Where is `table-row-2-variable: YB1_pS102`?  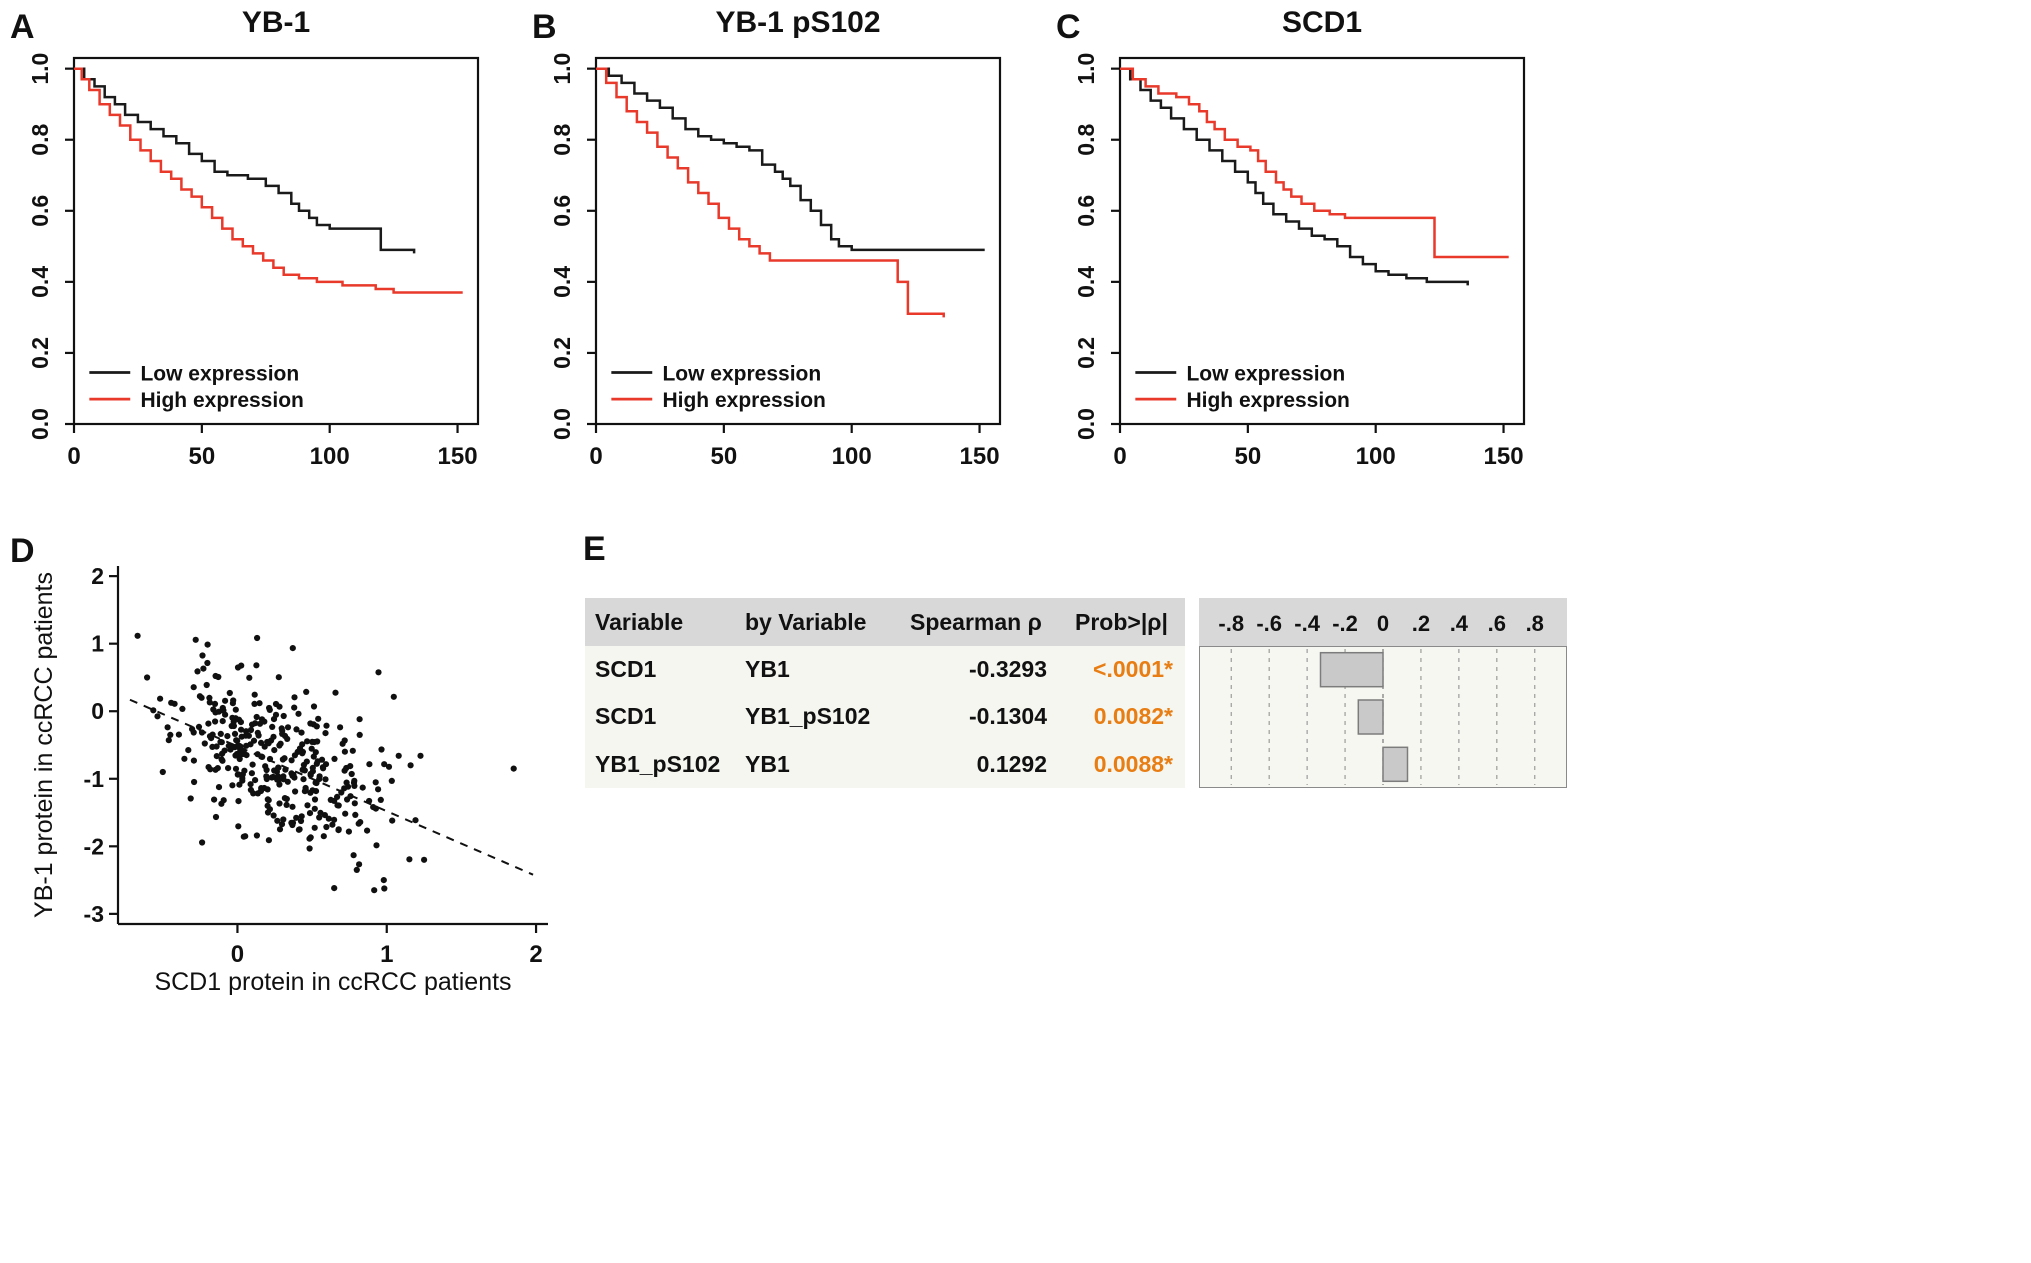
table-row-2-variable: YB1_pS102 is located at coordinates (660, 764).